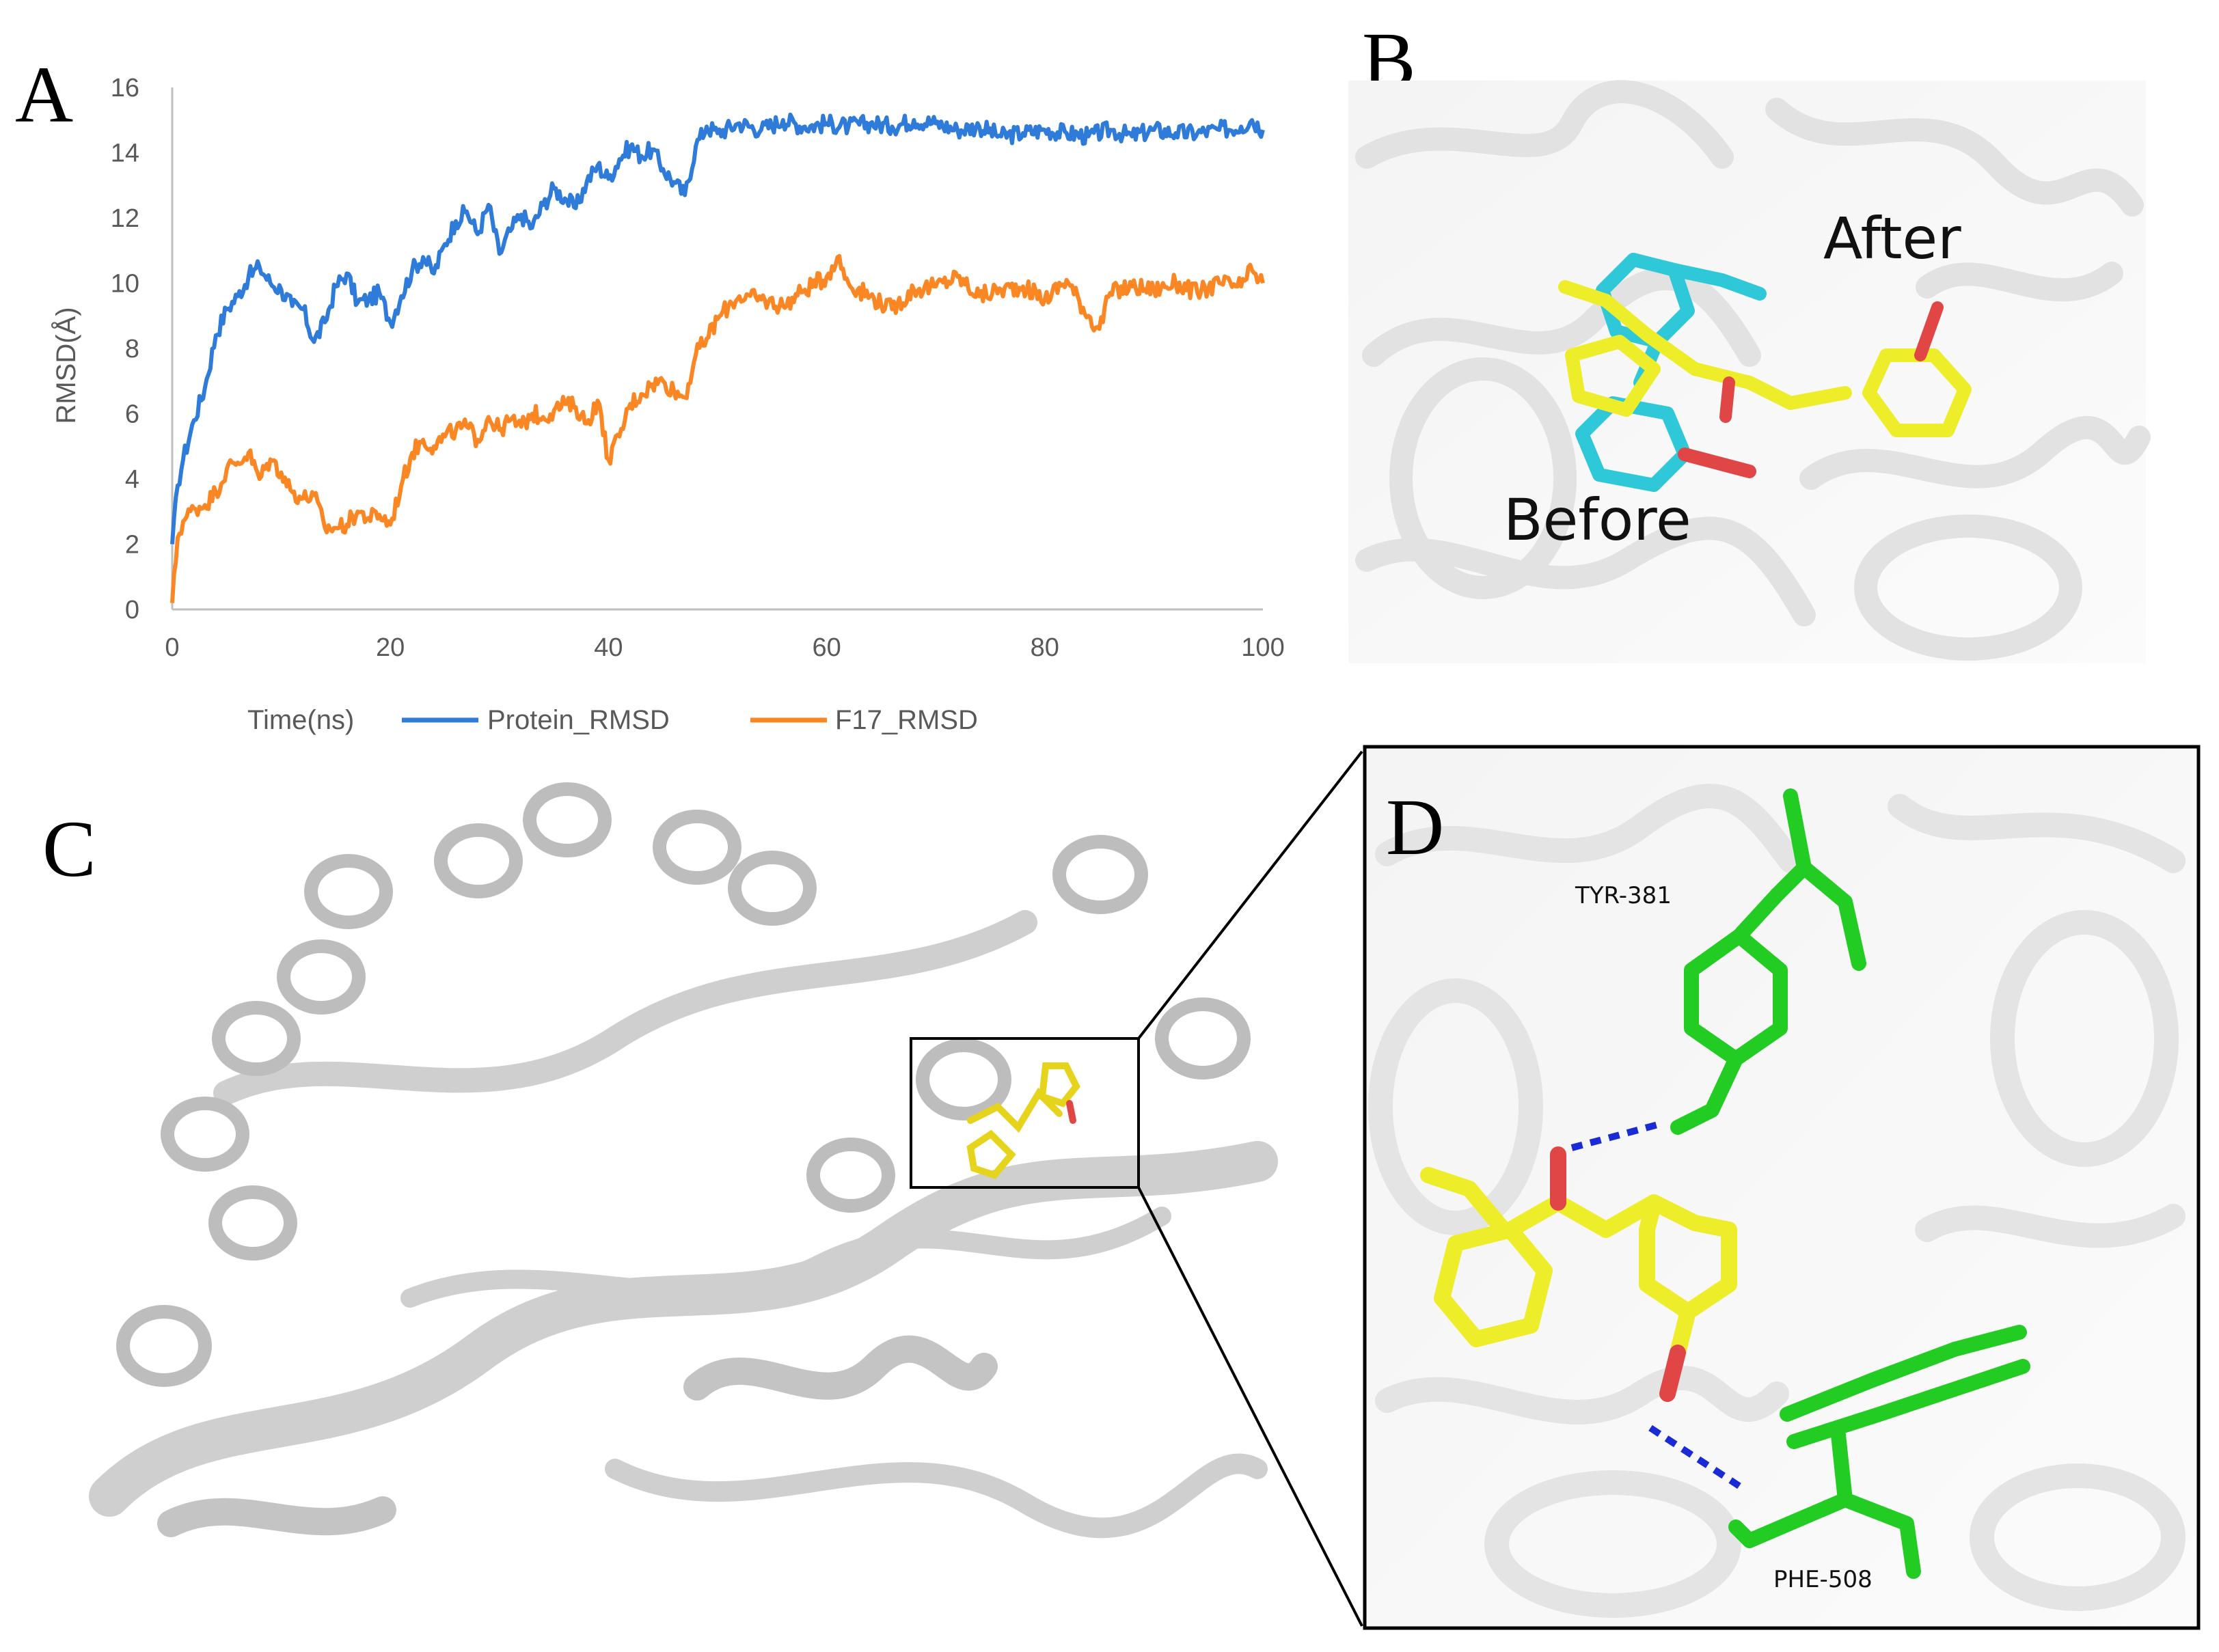  Describe the element at coordinates (66, 365) in the screenshot. I see `y-axis-label: RMSD(Å)` at that location.